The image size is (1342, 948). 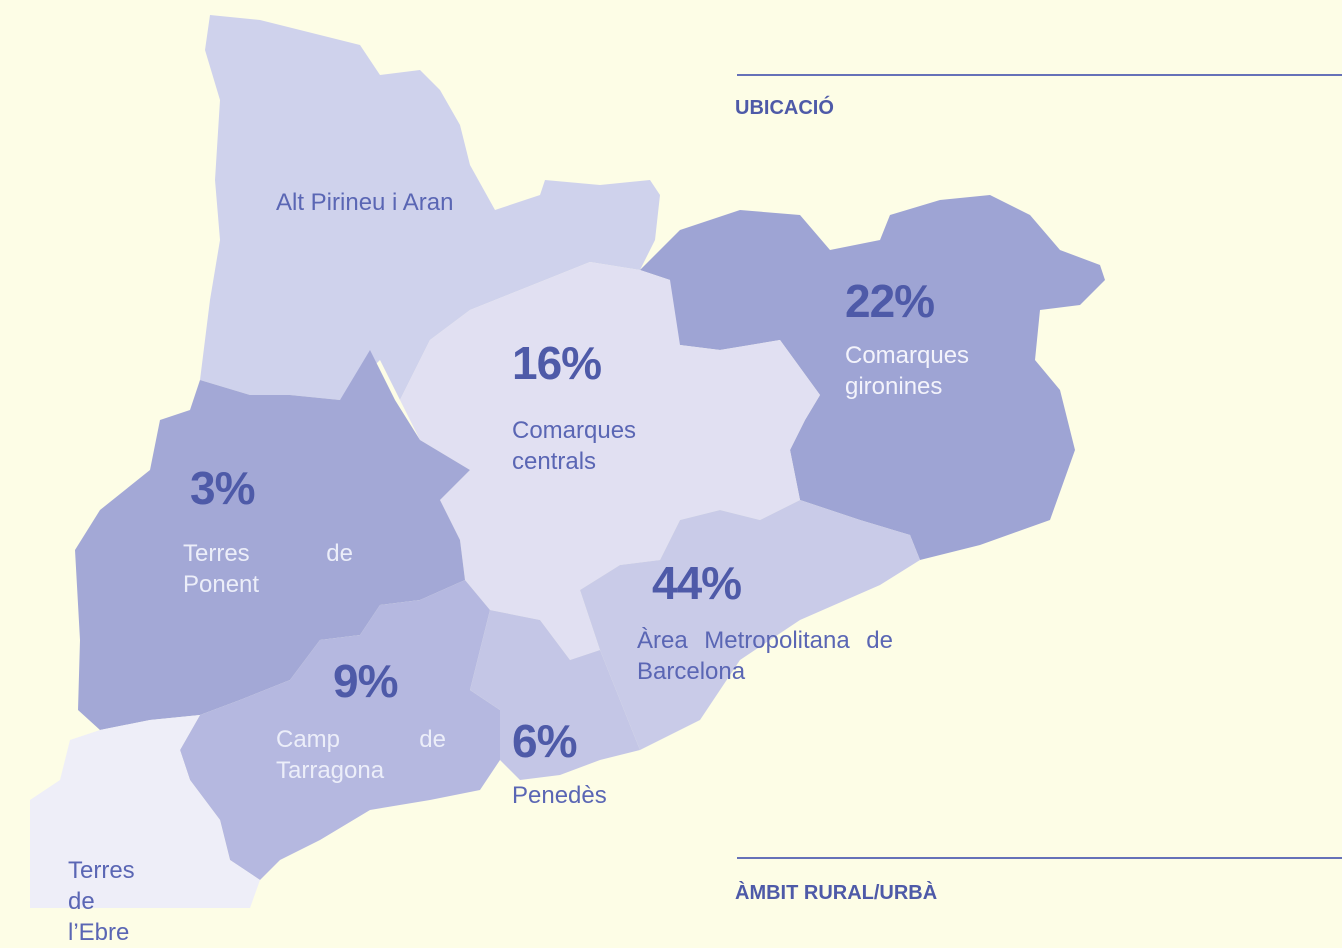 What do you see at coordinates (697, 583) in the screenshot?
I see `region-percent: 44%` at bounding box center [697, 583].